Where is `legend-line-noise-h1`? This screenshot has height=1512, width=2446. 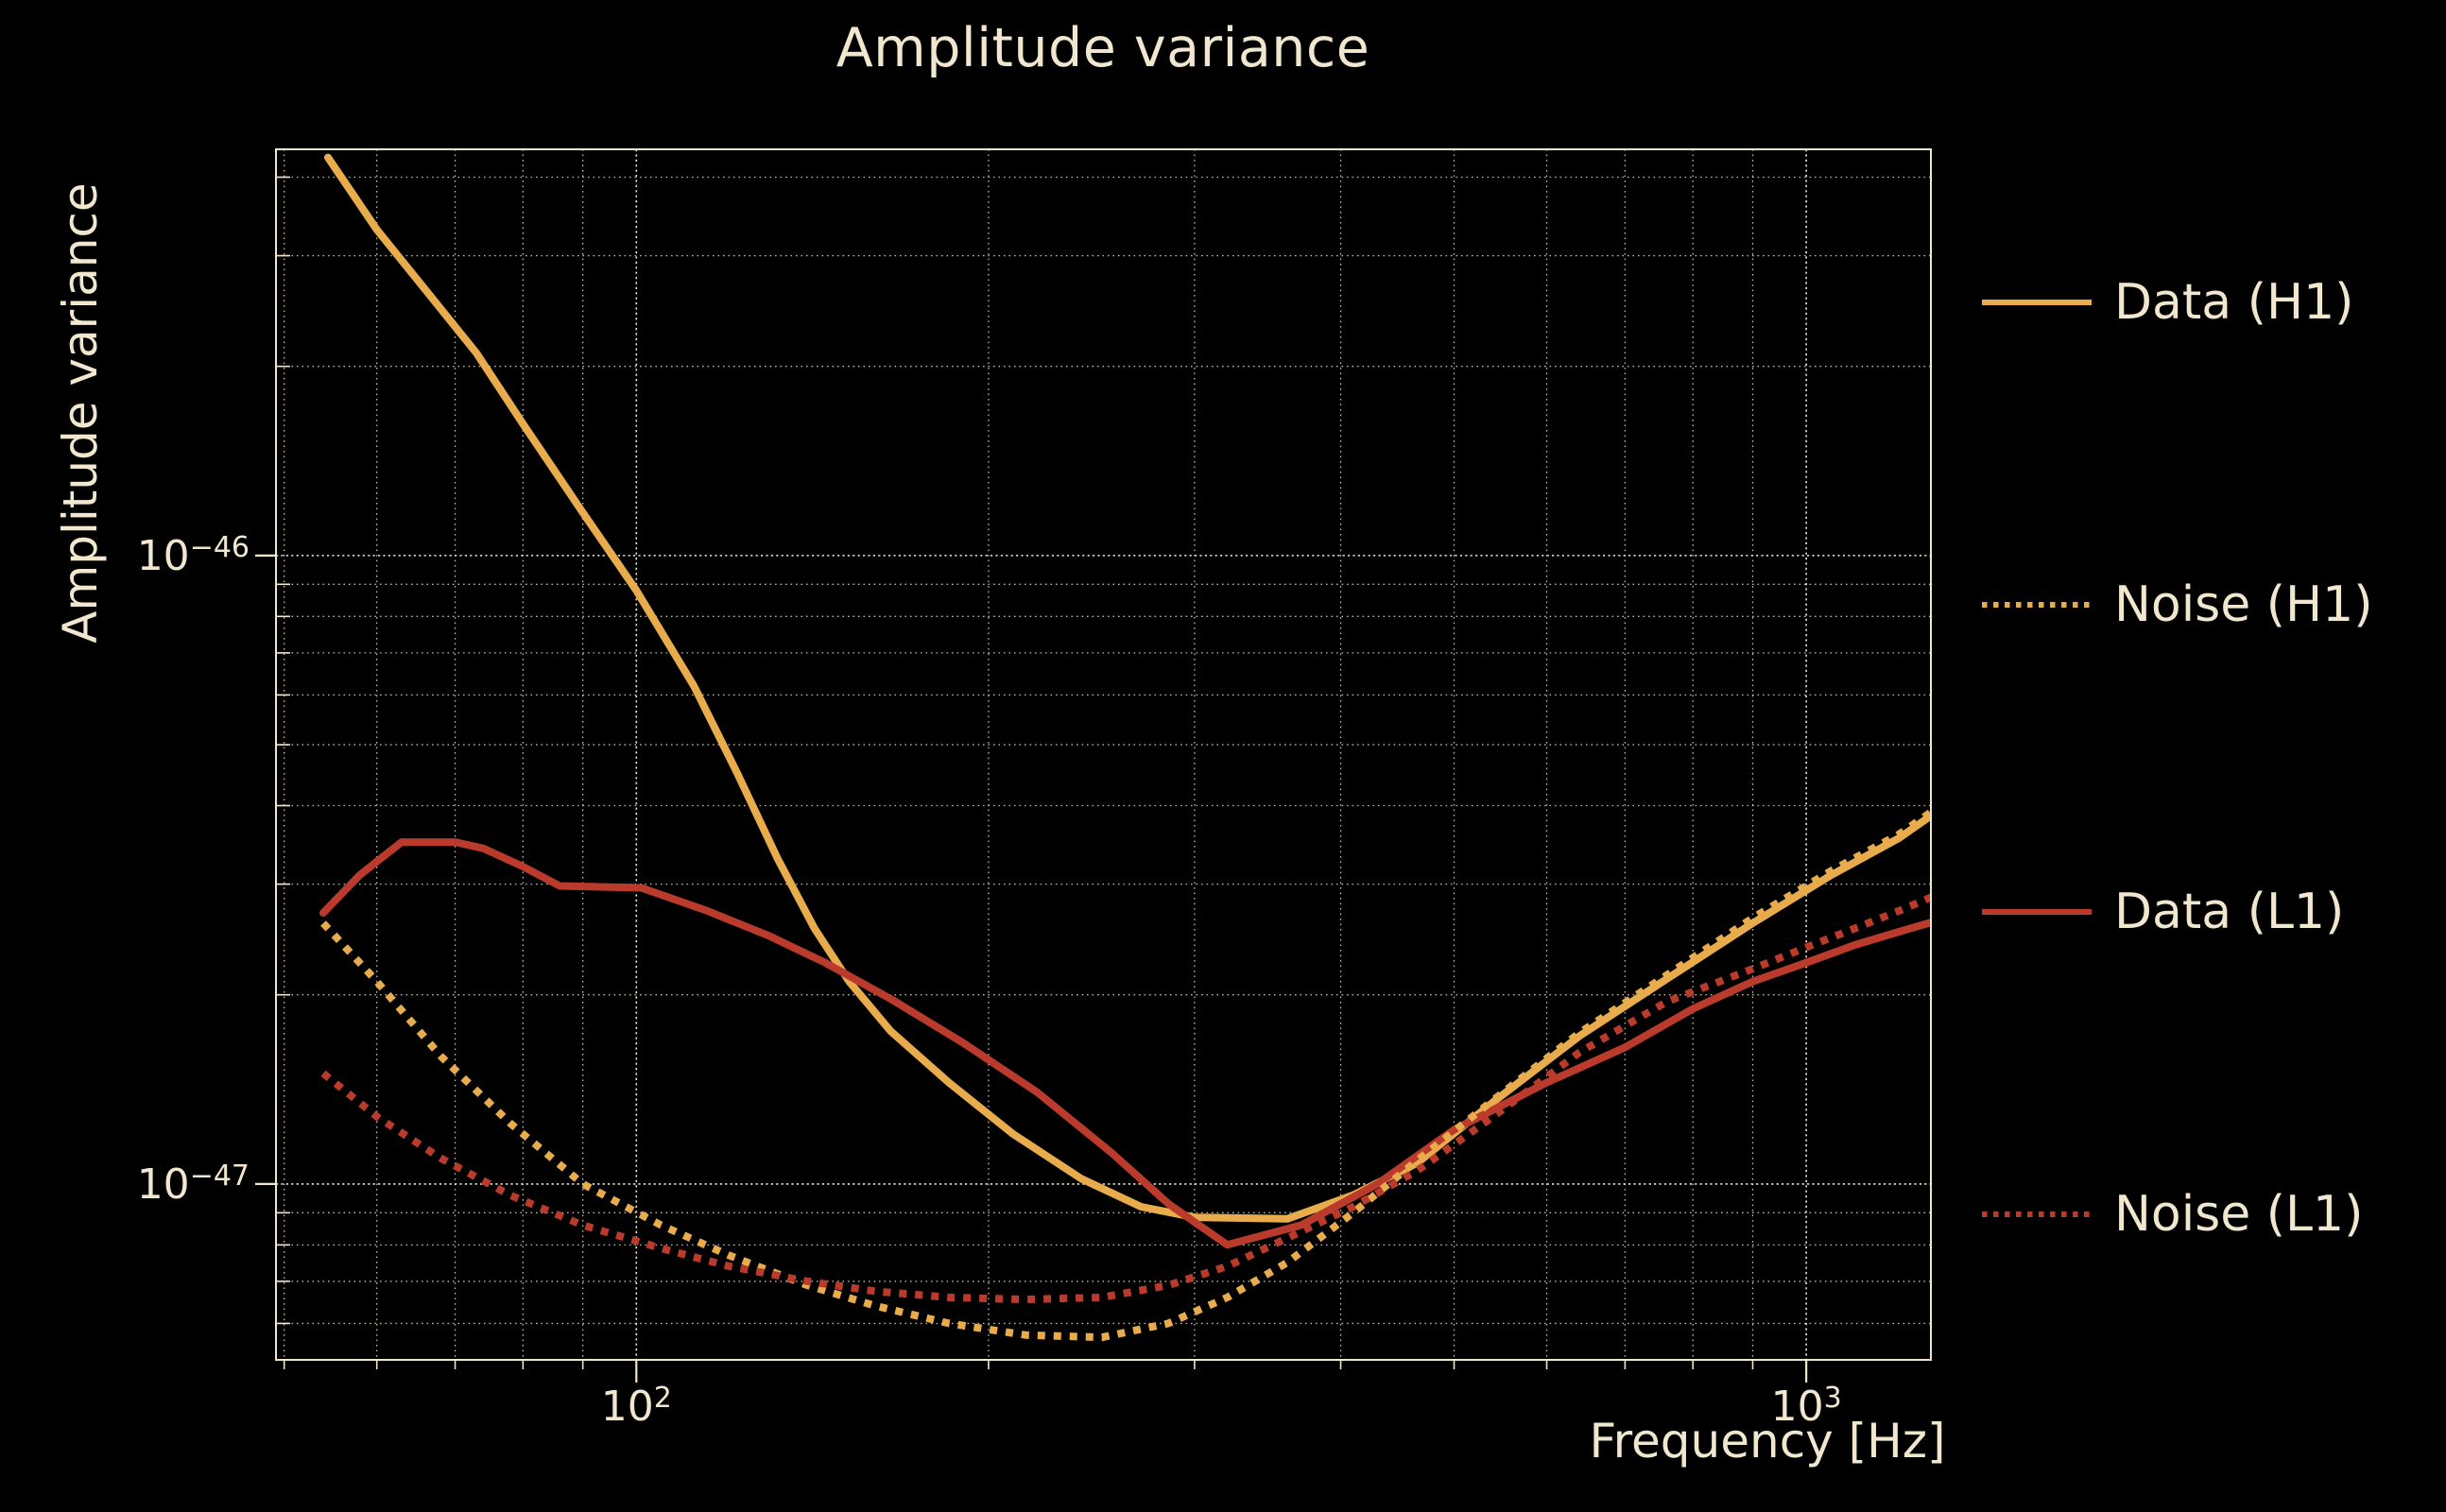 legend-line-noise-h1 is located at coordinates (2037, 605).